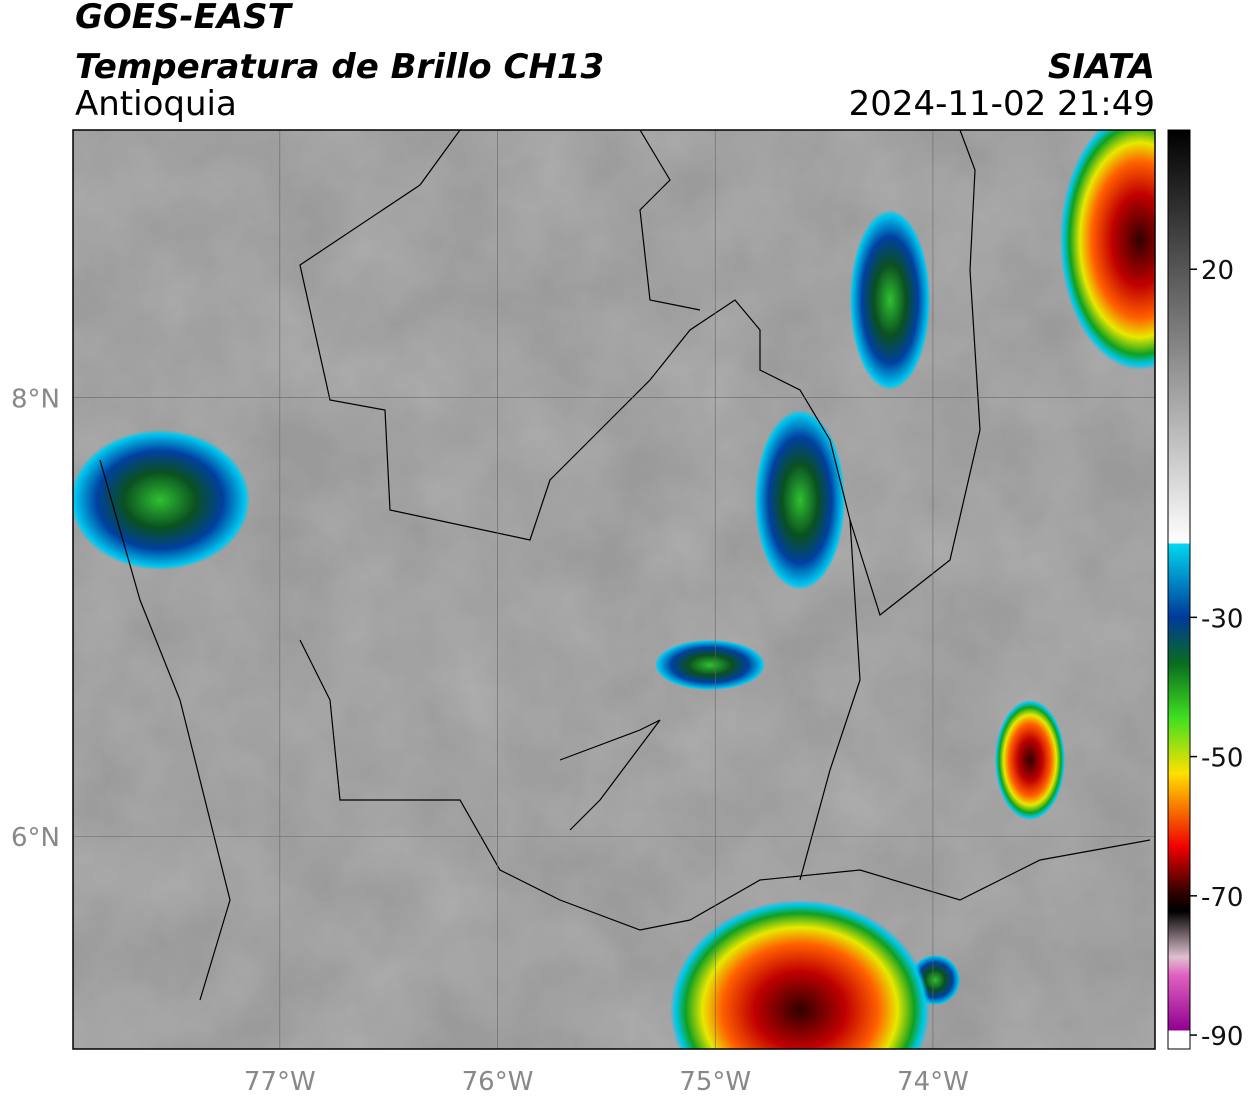 This screenshot has width=1252, height=1103. Describe the element at coordinates (1217, 271) in the screenshot. I see `colorbar-tick-label: 20` at that location.